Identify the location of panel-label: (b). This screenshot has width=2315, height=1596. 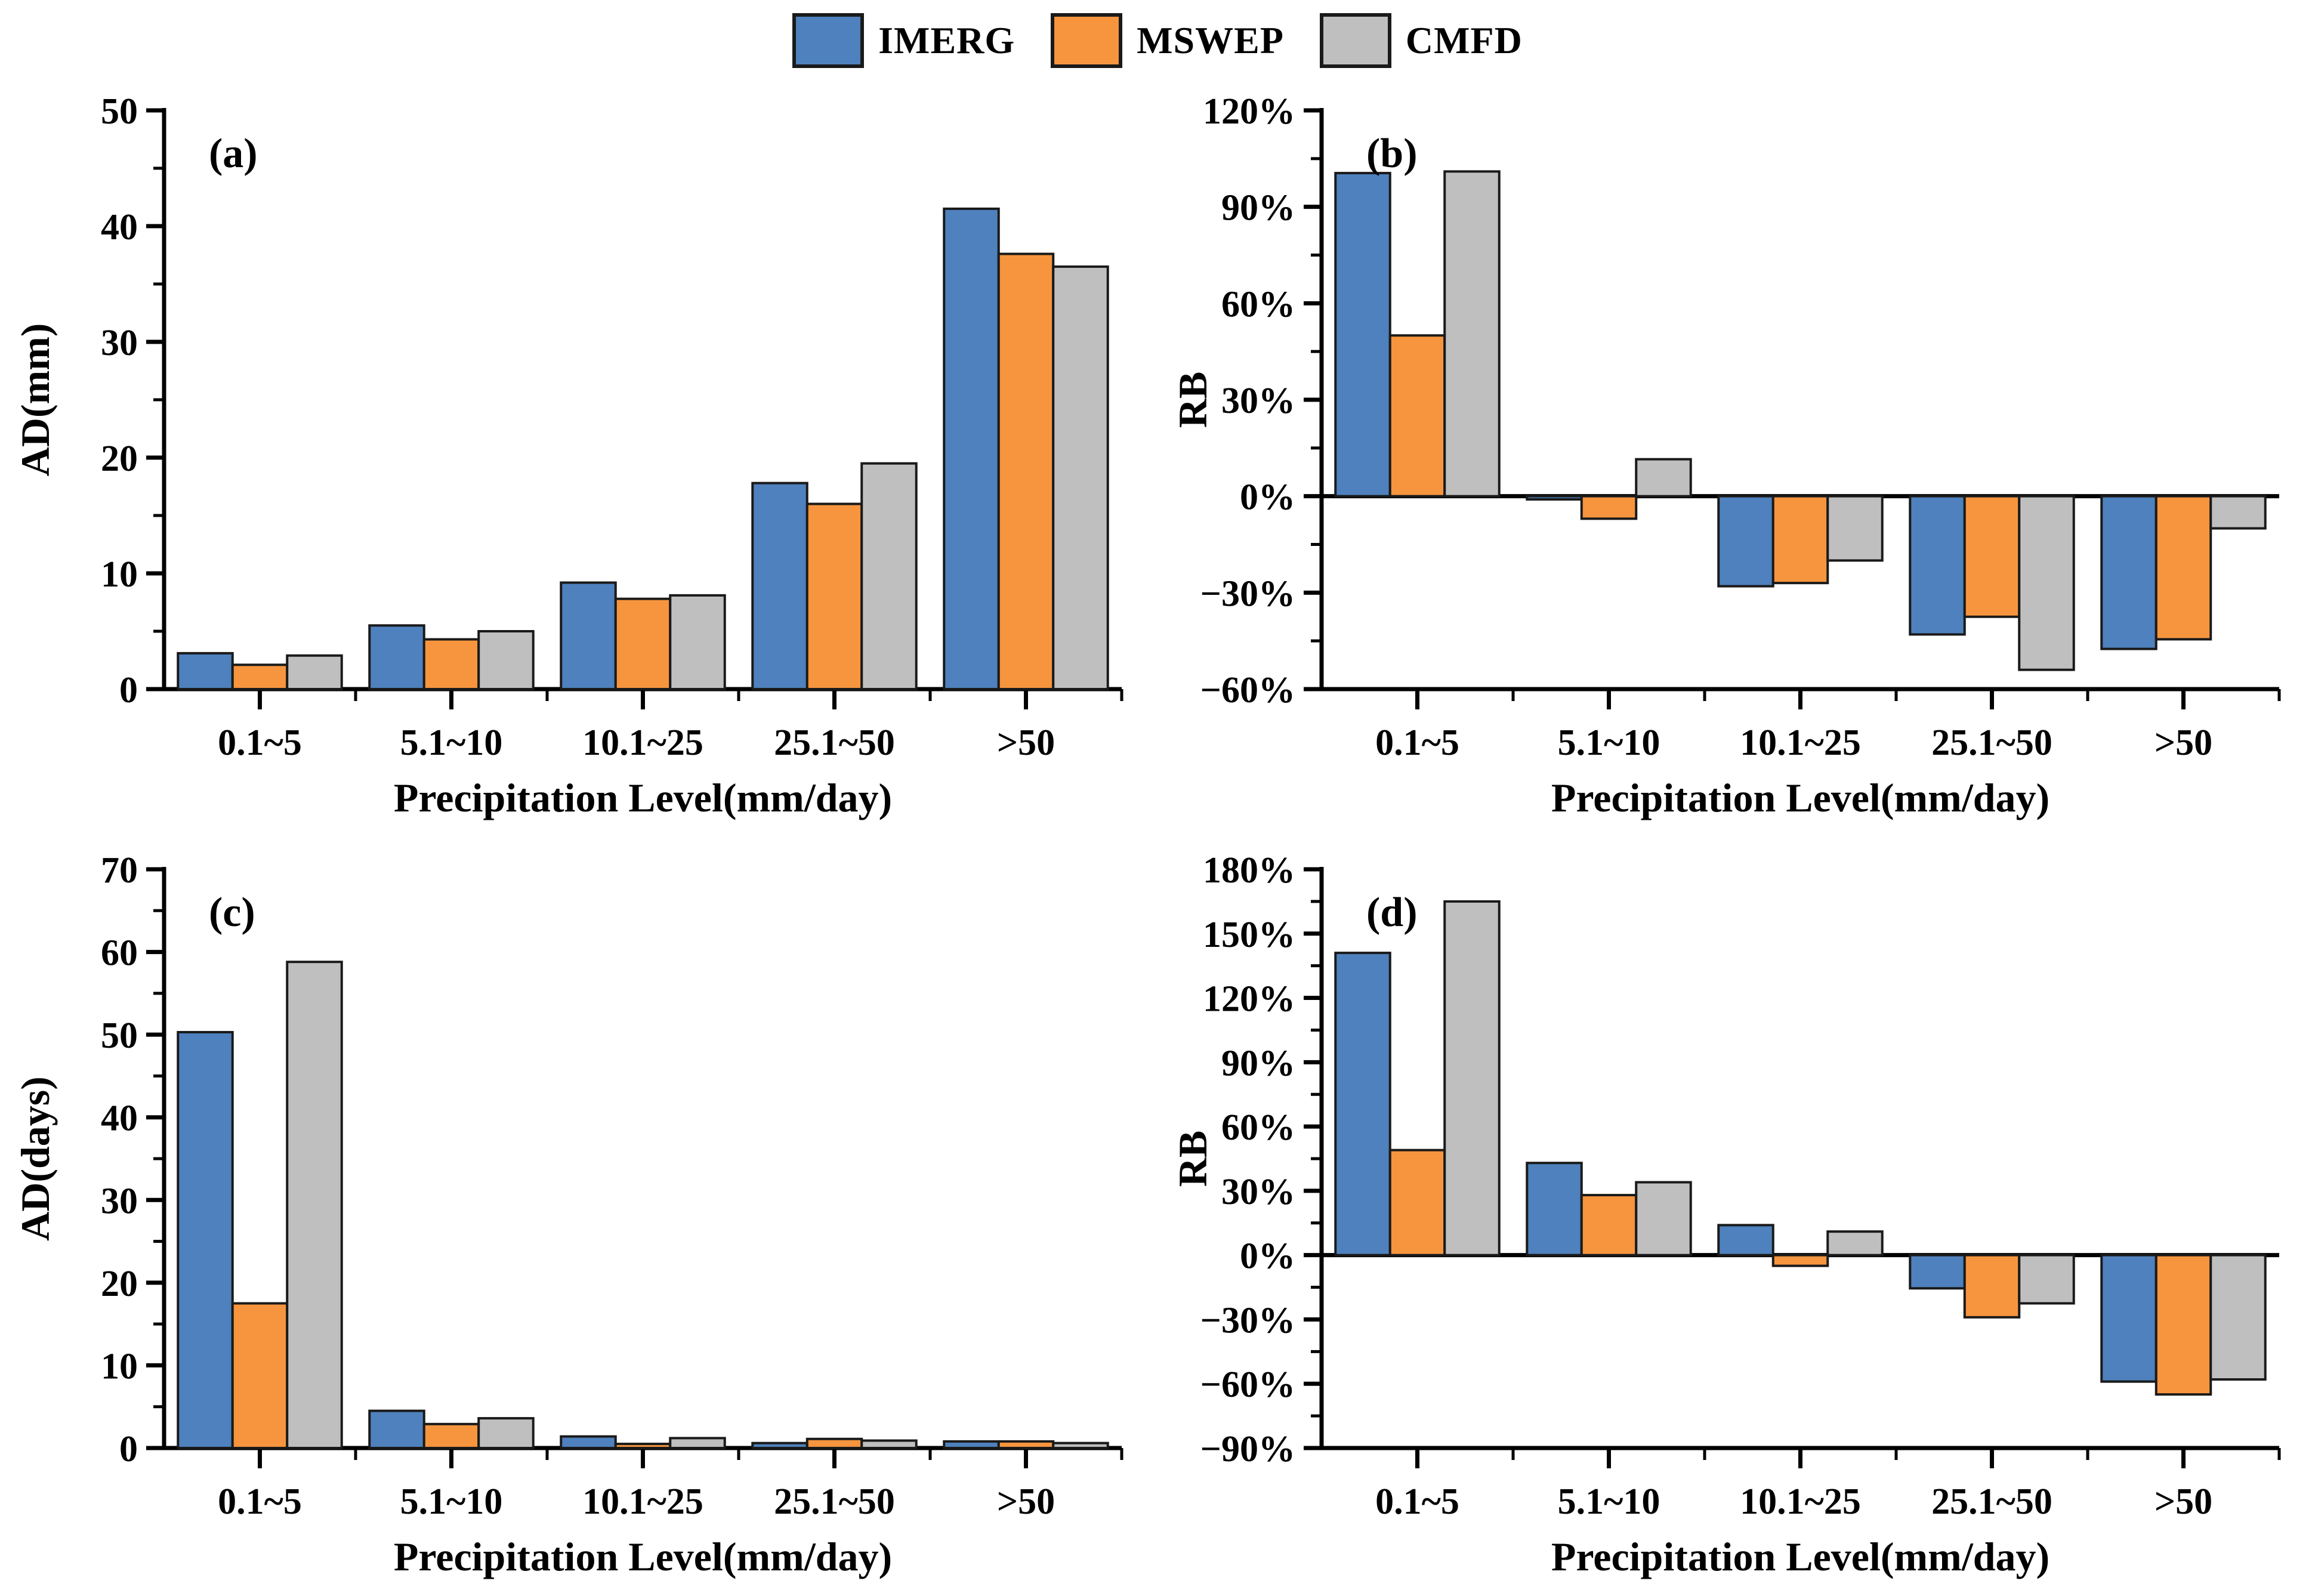
(1392, 154).